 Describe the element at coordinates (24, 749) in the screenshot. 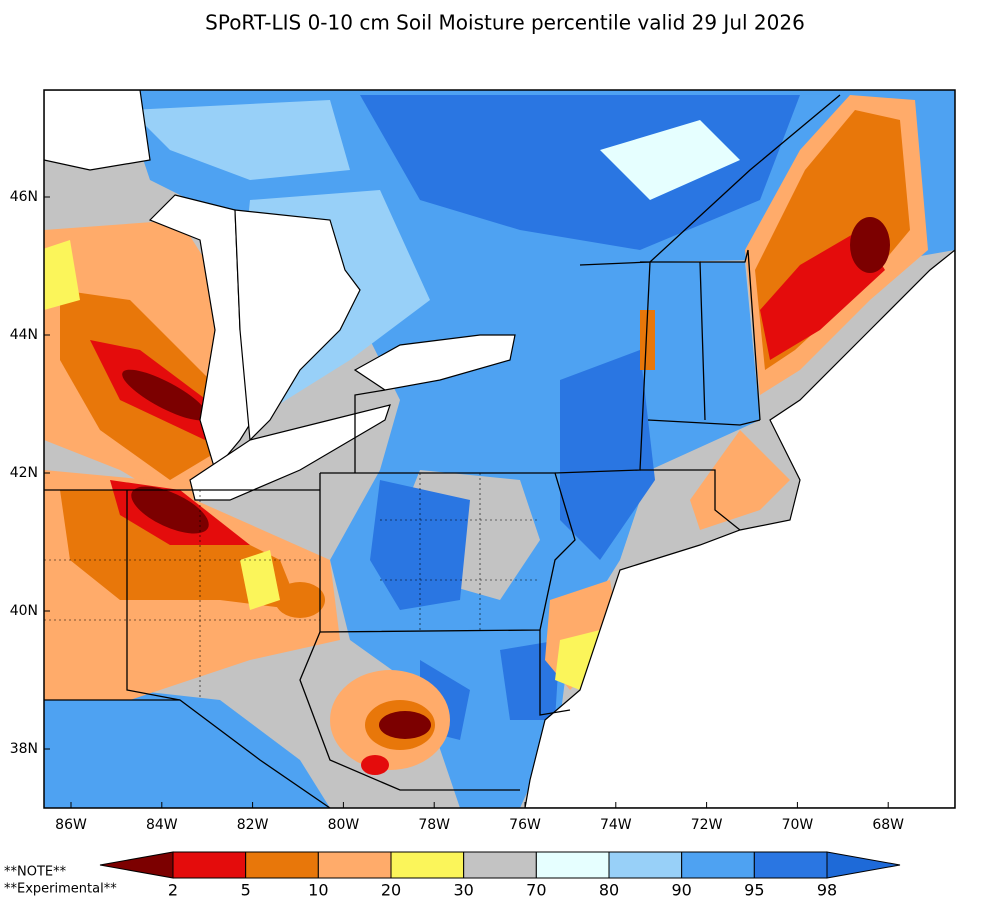

I see `lat-label: 38N` at that location.